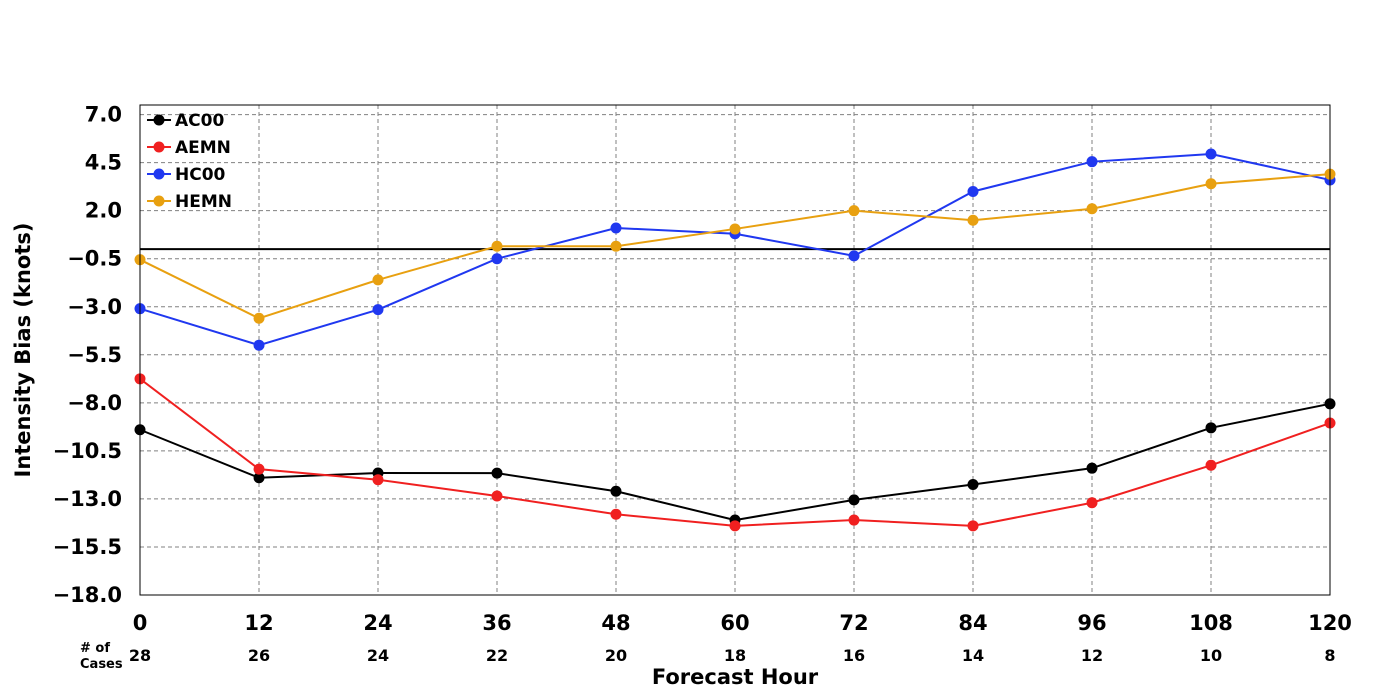 This screenshot has width=1400, height=700. What do you see at coordinates (735, 677) in the screenshot?
I see `x-axis-title: Forecast Hour` at bounding box center [735, 677].